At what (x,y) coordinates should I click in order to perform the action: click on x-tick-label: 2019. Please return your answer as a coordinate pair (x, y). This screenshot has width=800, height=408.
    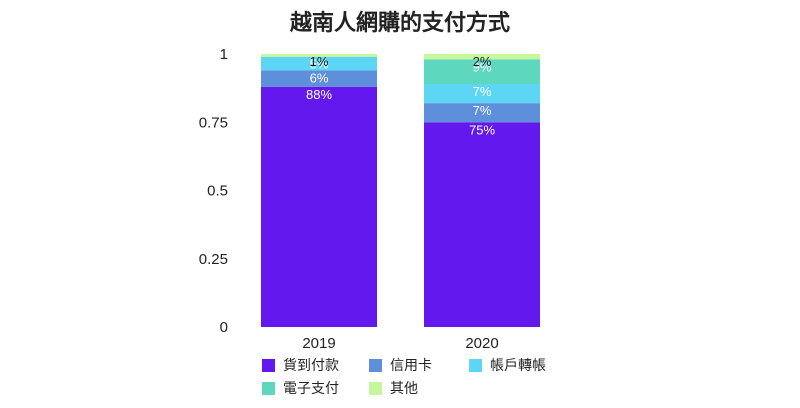
    Looking at the image, I should click on (318, 343).